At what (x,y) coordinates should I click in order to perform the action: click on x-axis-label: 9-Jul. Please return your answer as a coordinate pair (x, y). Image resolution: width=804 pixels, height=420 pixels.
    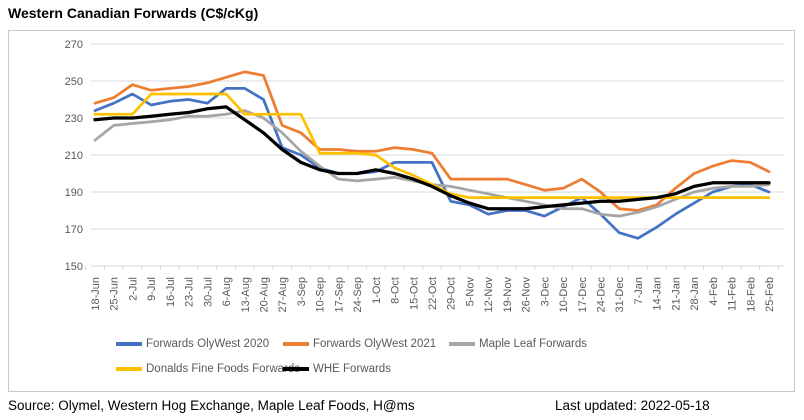
    Looking at the image, I should click on (152, 289).